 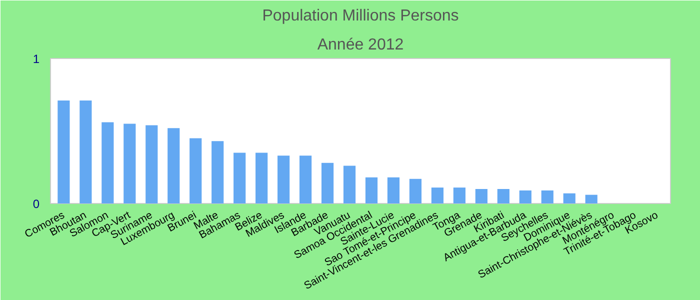 I want to click on chart-title: Population Millions Persons, so click(x=360, y=16).